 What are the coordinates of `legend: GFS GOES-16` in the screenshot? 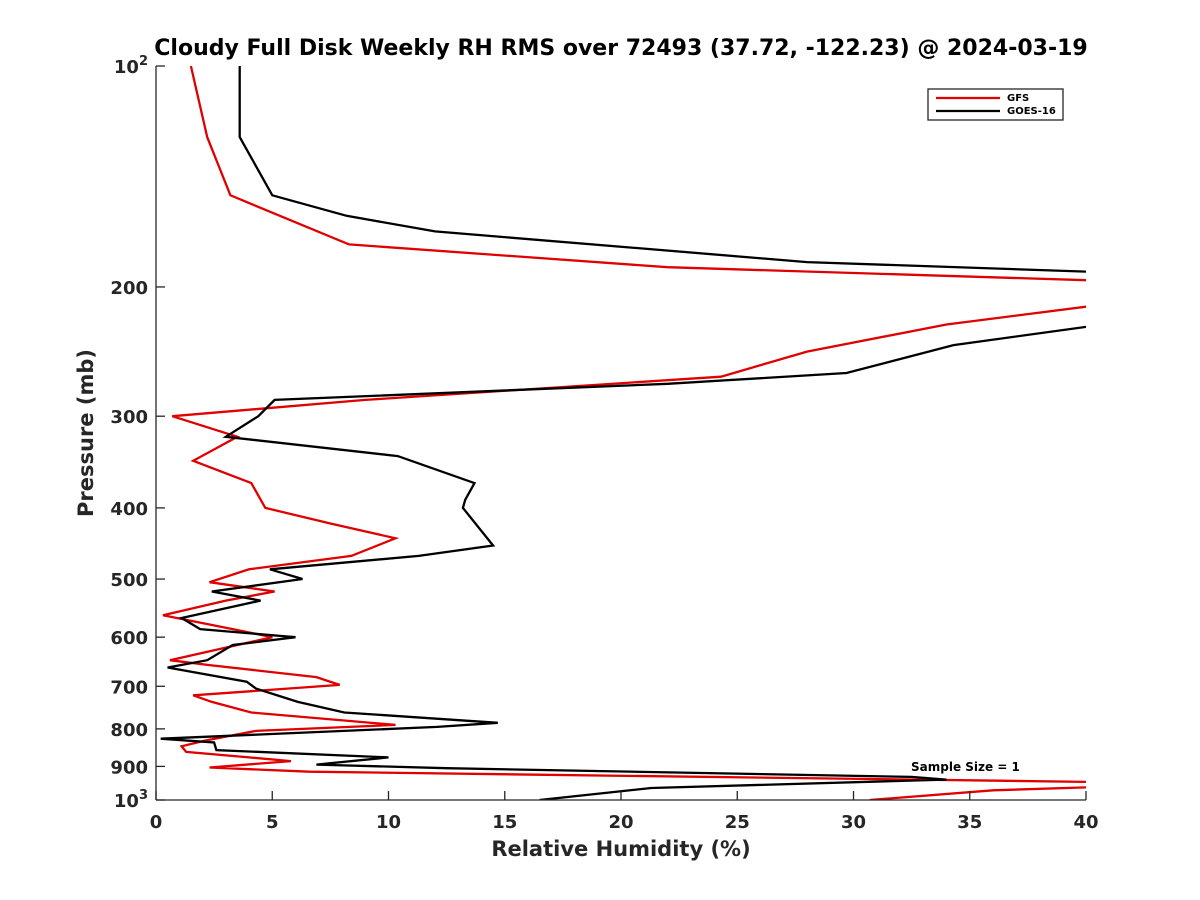 It's located at (995, 104).